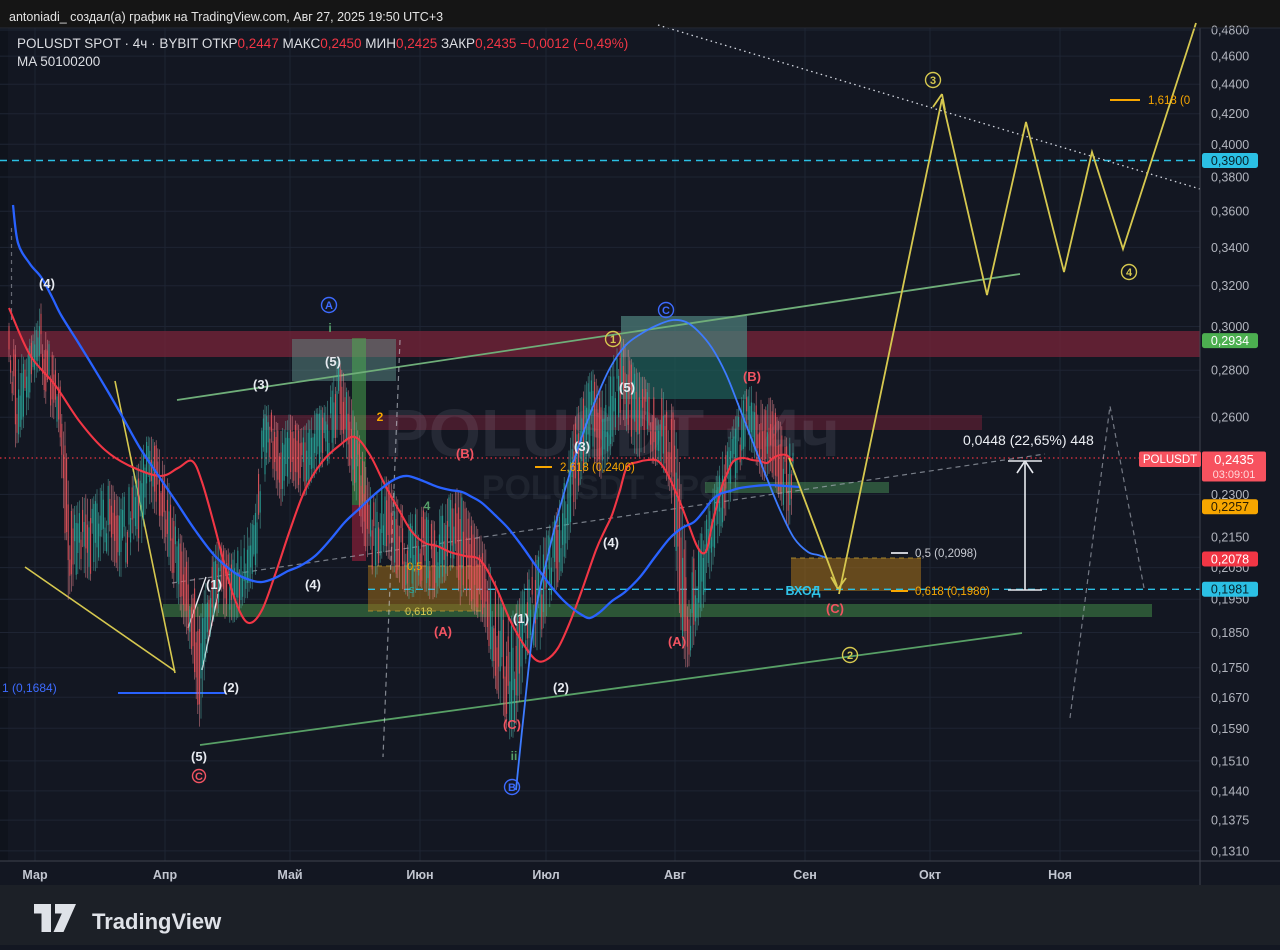  What do you see at coordinates (29, 688) in the screenshot?
I see `svg-text: 1 (0,1684)` at bounding box center [29, 688].